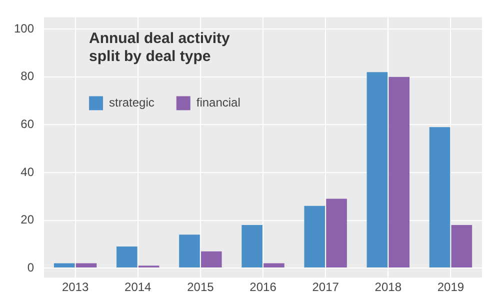 This screenshot has height=300, width=500. What do you see at coordinates (24, 28) in the screenshot?
I see `y-tick-label: 100` at bounding box center [24, 28].